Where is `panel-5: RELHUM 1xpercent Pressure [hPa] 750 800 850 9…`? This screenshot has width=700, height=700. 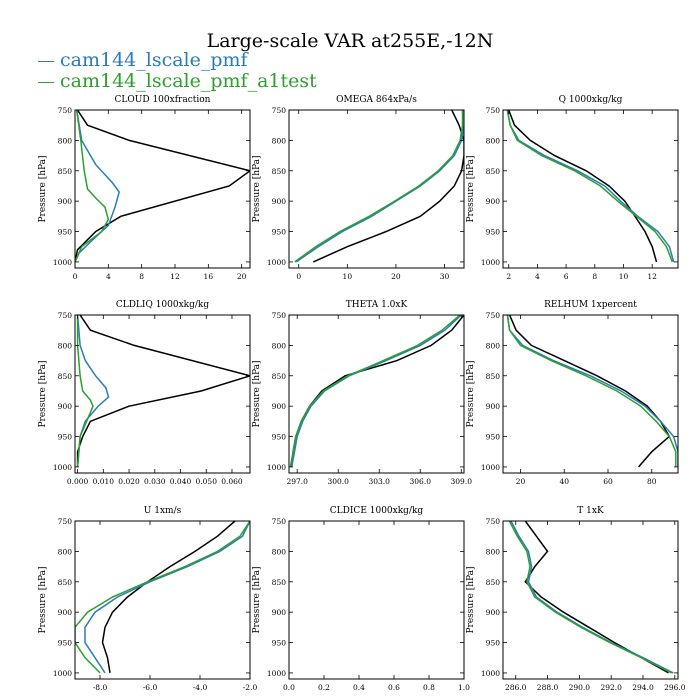 panel-5: RELHUM 1xpercent Pressure [hPa] 750 800 850 9… is located at coordinates (572, 393).